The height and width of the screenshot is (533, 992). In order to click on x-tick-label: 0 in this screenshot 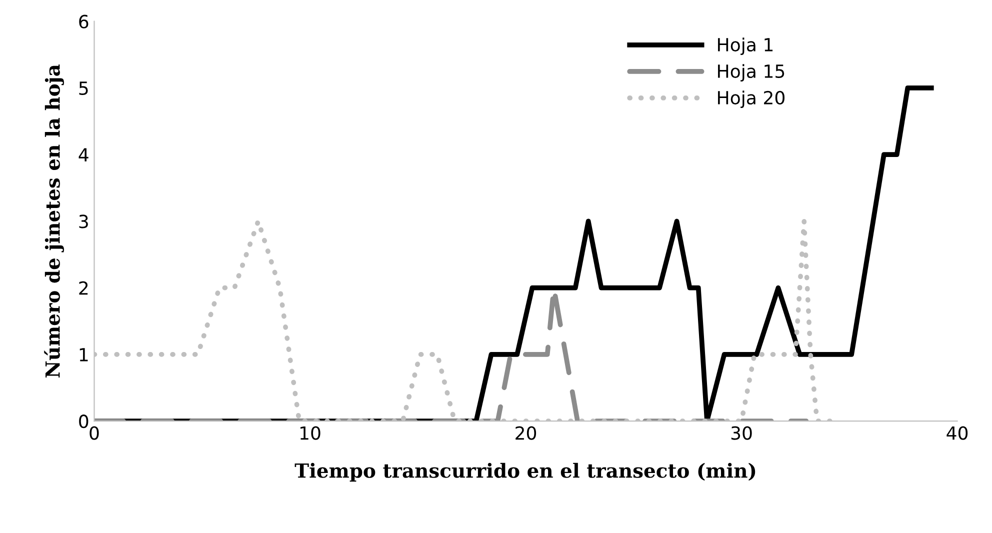, I will do `click(94, 433)`.